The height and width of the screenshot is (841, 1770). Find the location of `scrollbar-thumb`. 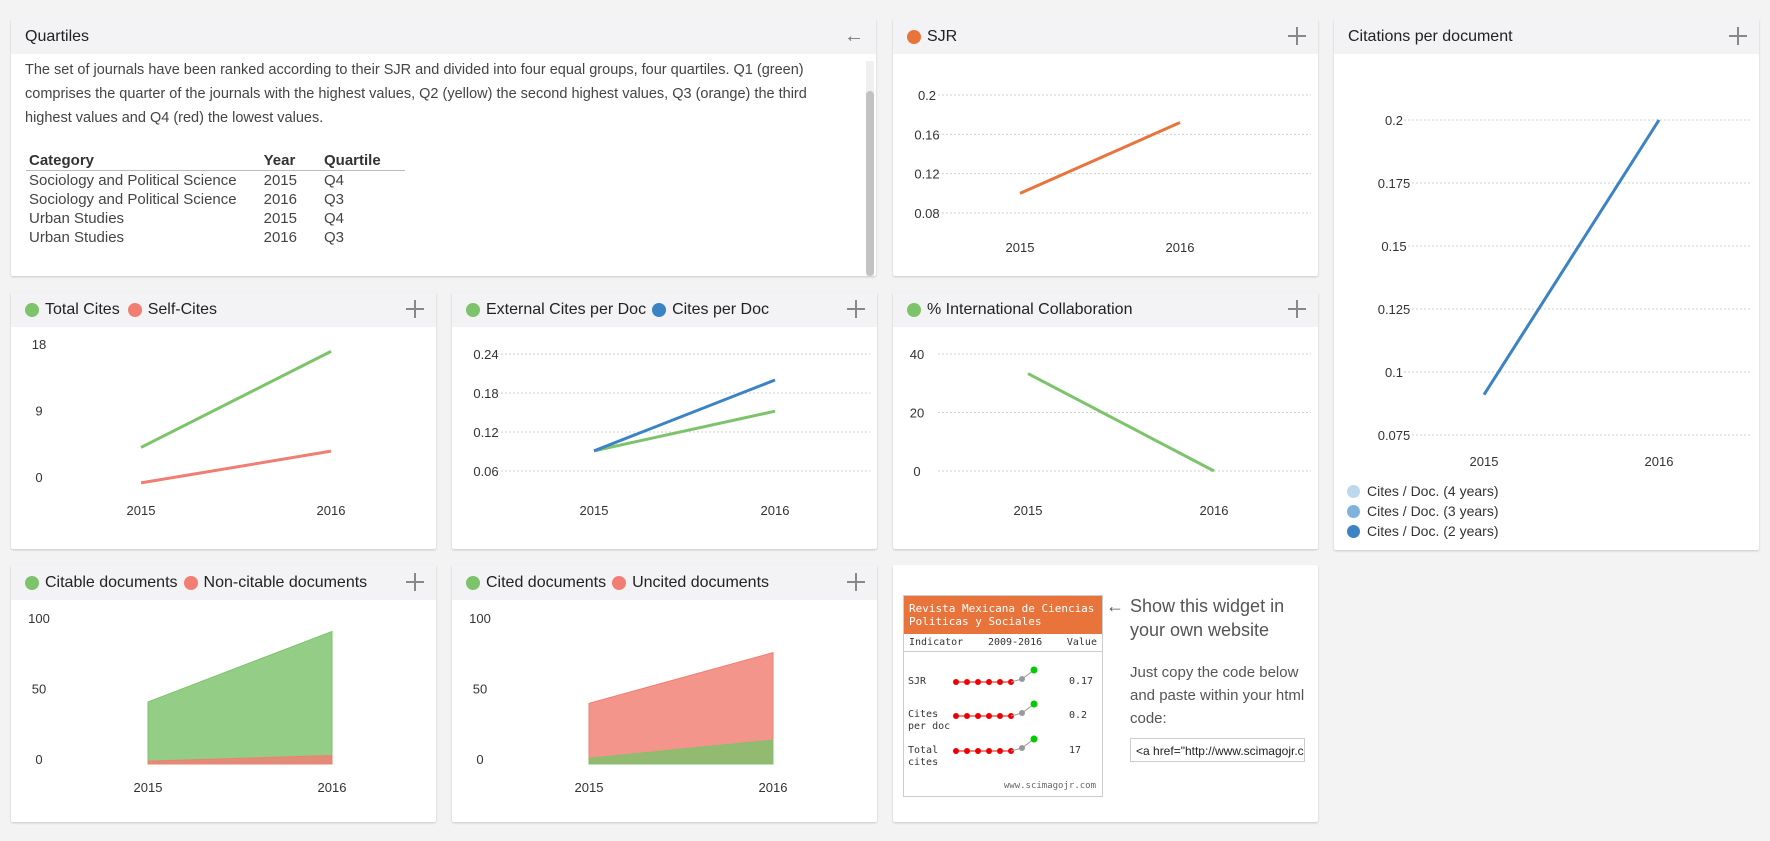

scrollbar-thumb is located at coordinates (870, 183).